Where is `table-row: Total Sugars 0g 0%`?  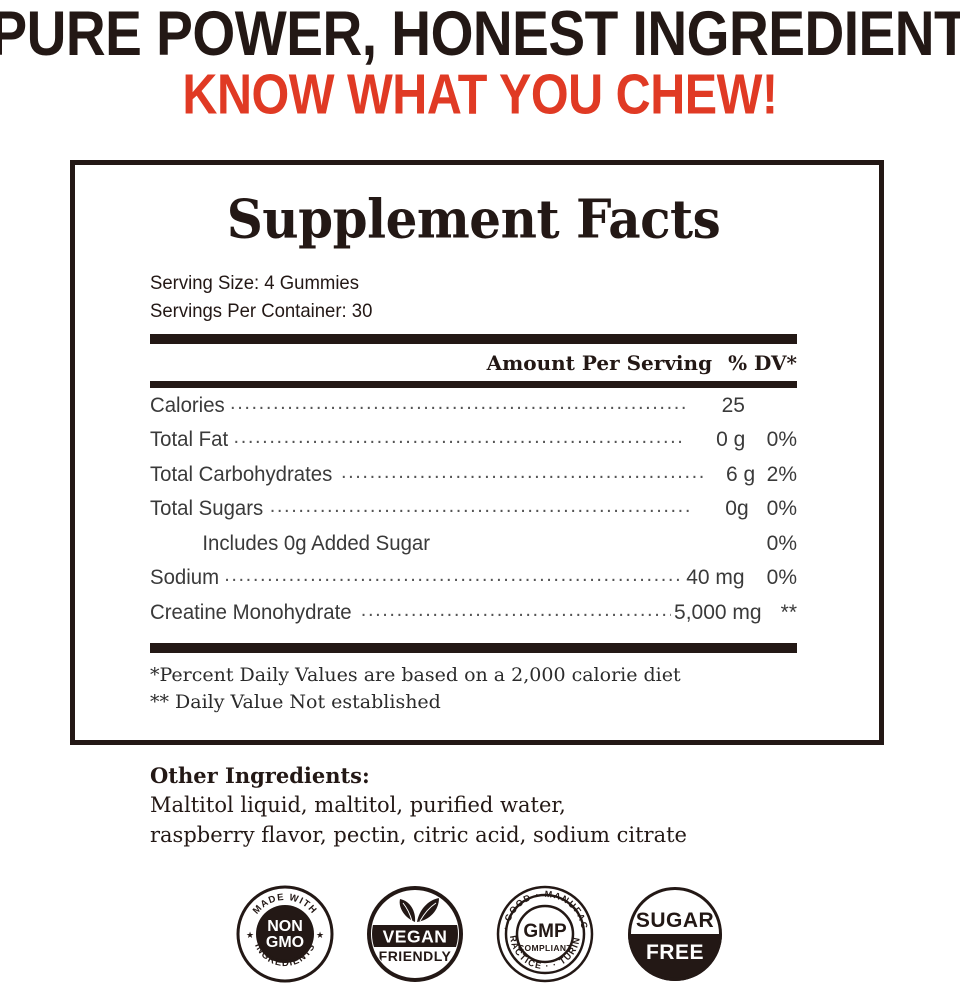 table-row: Total Sugars 0g 0% is located at coordinates (473, 514).